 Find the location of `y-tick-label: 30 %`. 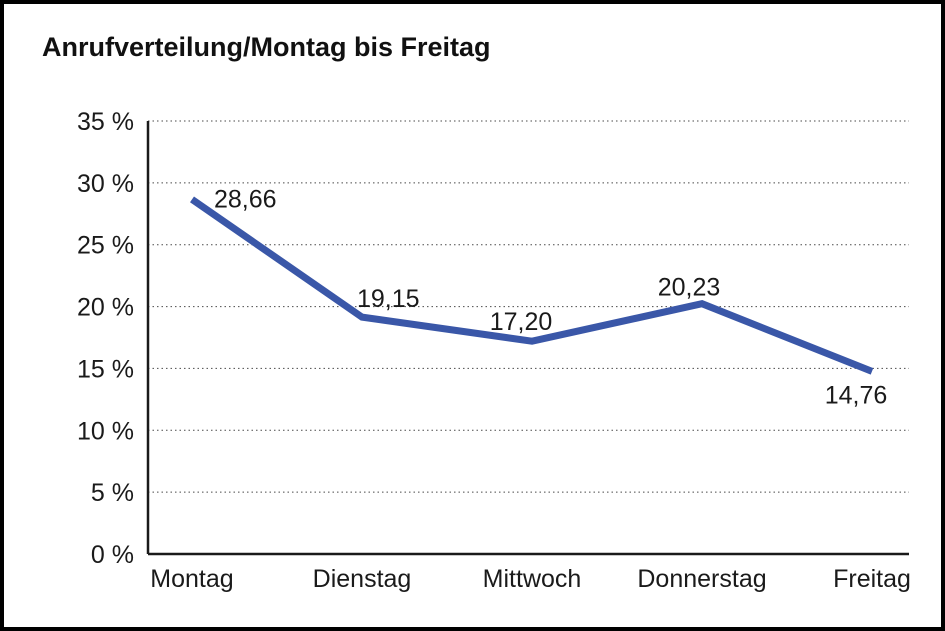

y-tick-label: 30 % is located at coordinates (105, 184).